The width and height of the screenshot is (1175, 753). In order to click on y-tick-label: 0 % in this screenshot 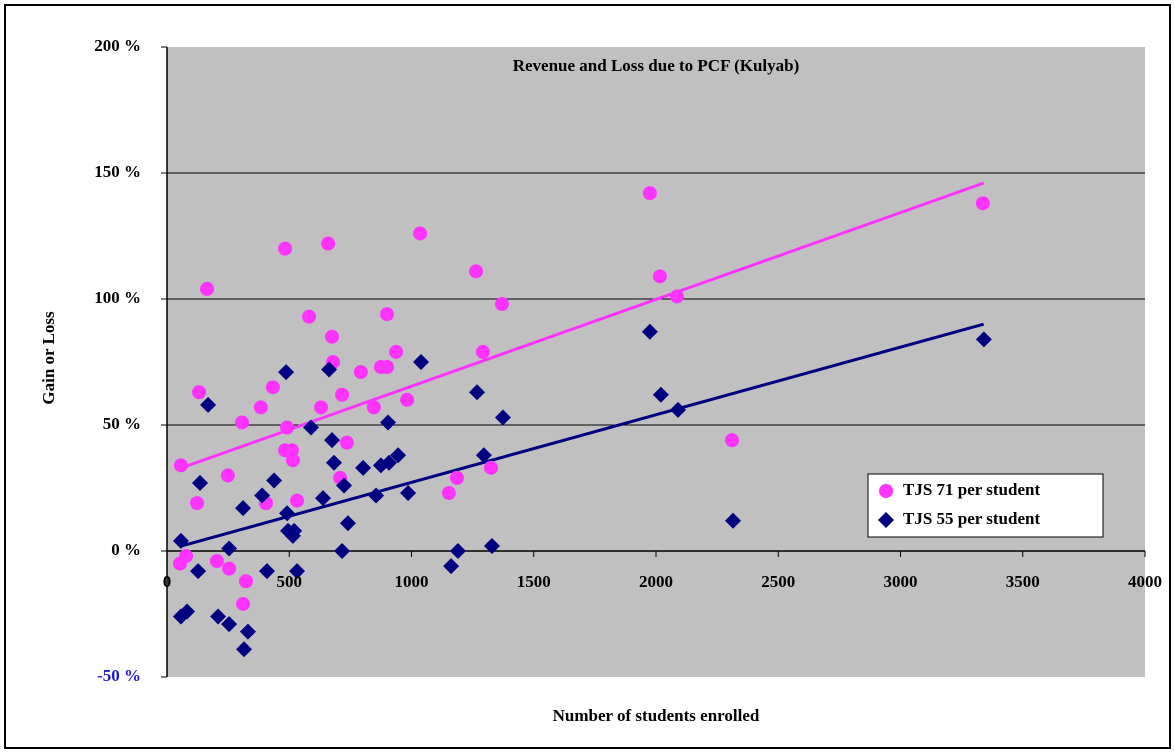, I will do `click(126, 549)`.